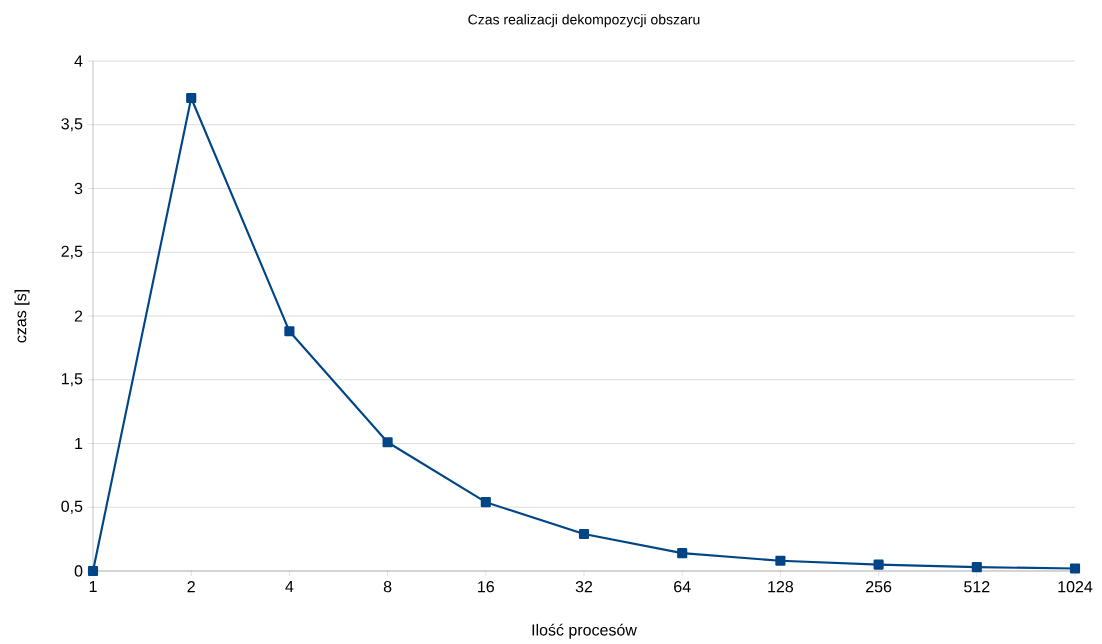  I want to click on x-tick-label: 1, so click(93, 587).